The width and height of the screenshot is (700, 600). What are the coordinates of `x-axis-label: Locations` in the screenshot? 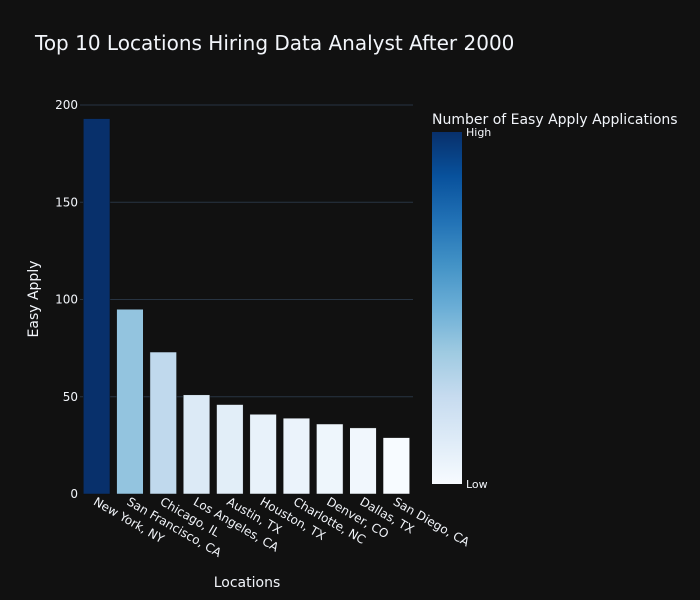 It's located at (247, 583).